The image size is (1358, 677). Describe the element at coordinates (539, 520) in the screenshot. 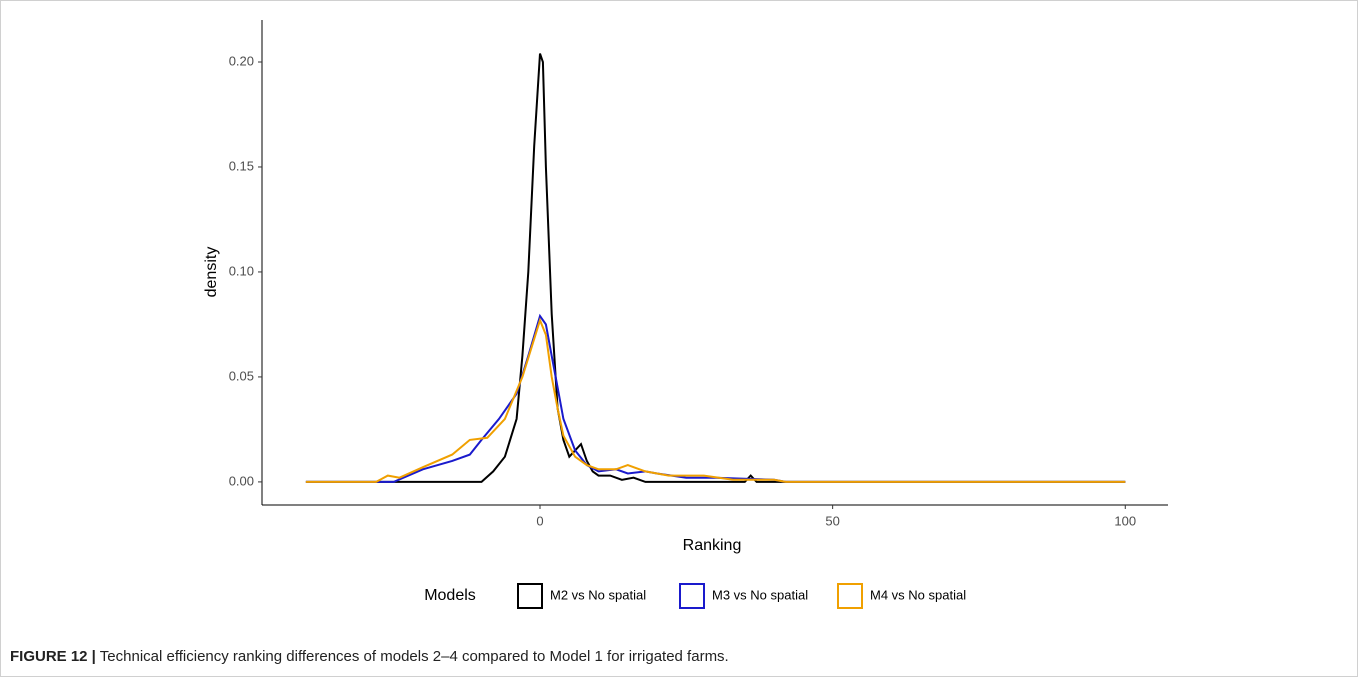

I see `x-tick-label: 0` at that location.